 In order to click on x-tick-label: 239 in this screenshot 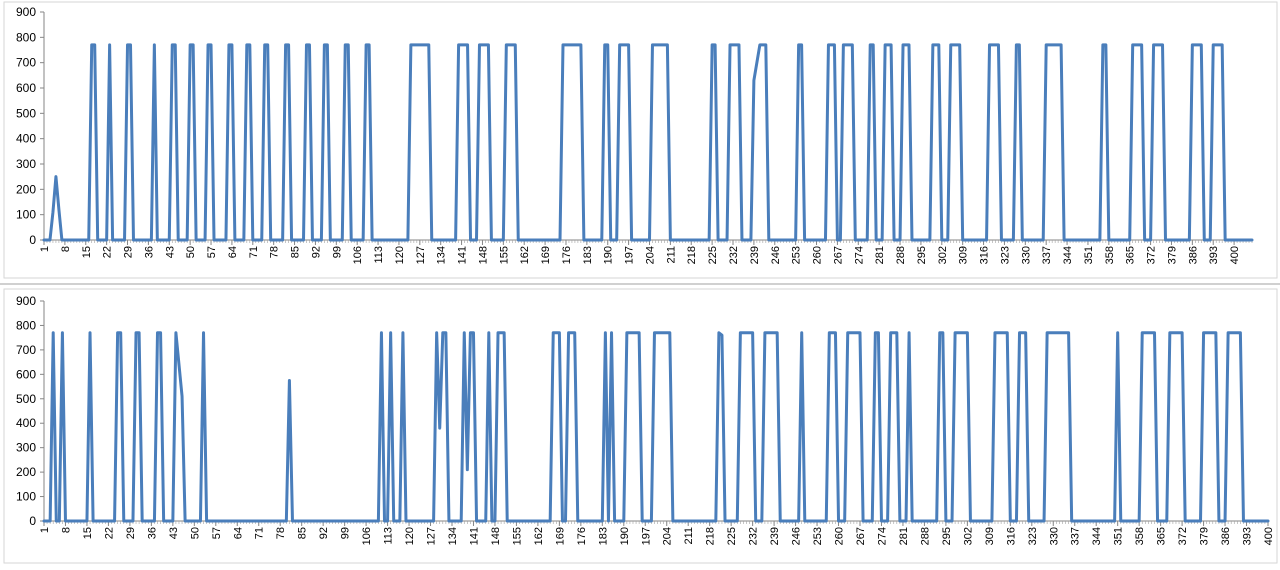, I will do `click(775, 536)`.